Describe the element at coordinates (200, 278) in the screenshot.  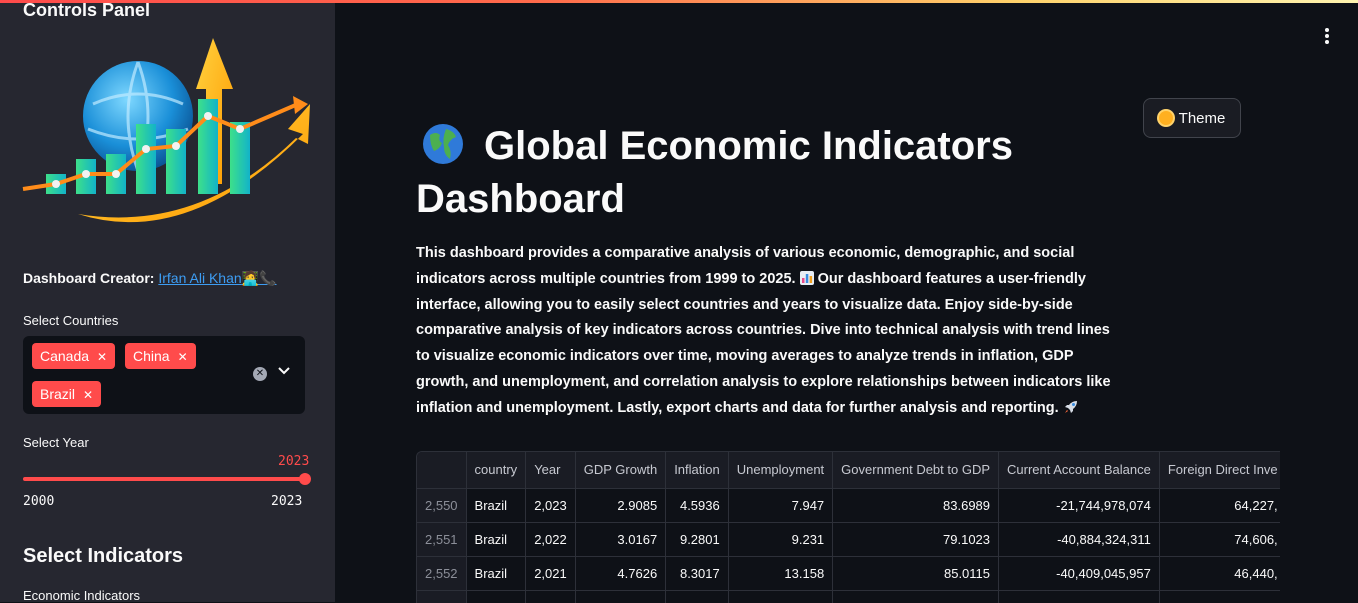
I see `creator-name: Irfan Ali Khan` at that location.